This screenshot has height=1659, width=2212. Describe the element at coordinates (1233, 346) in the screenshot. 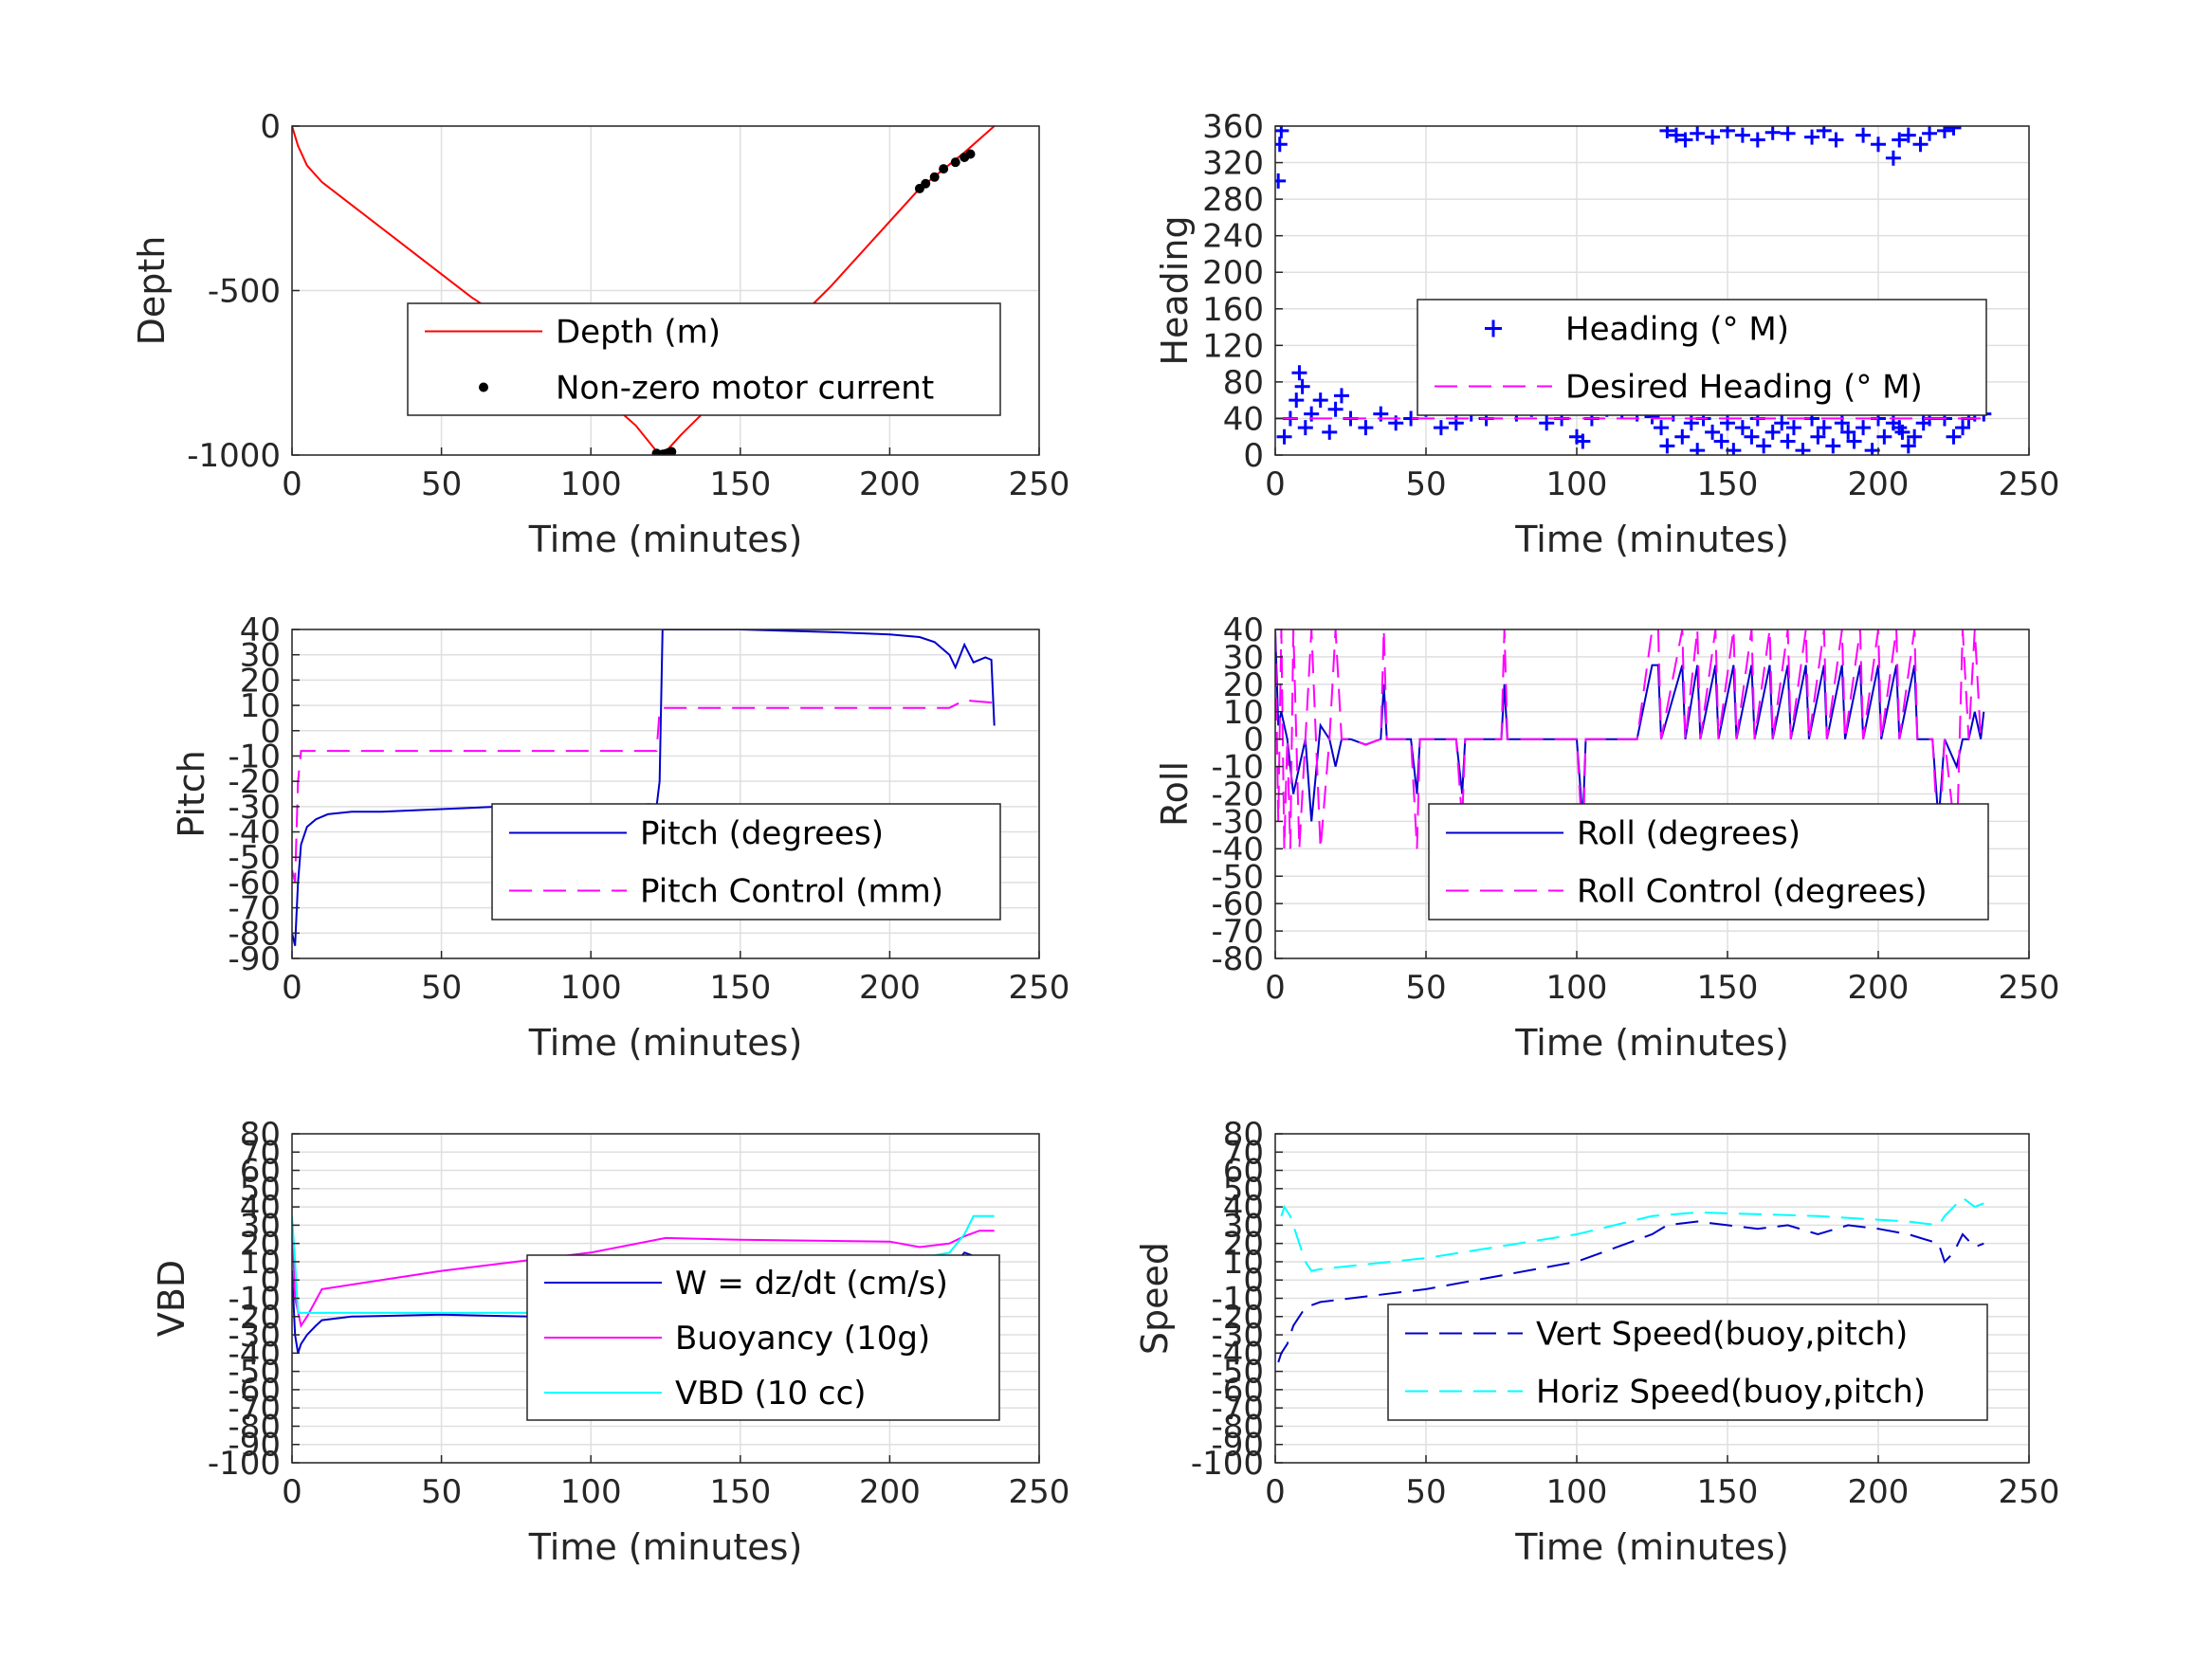

I see `y-tick-label: 120` at that location.